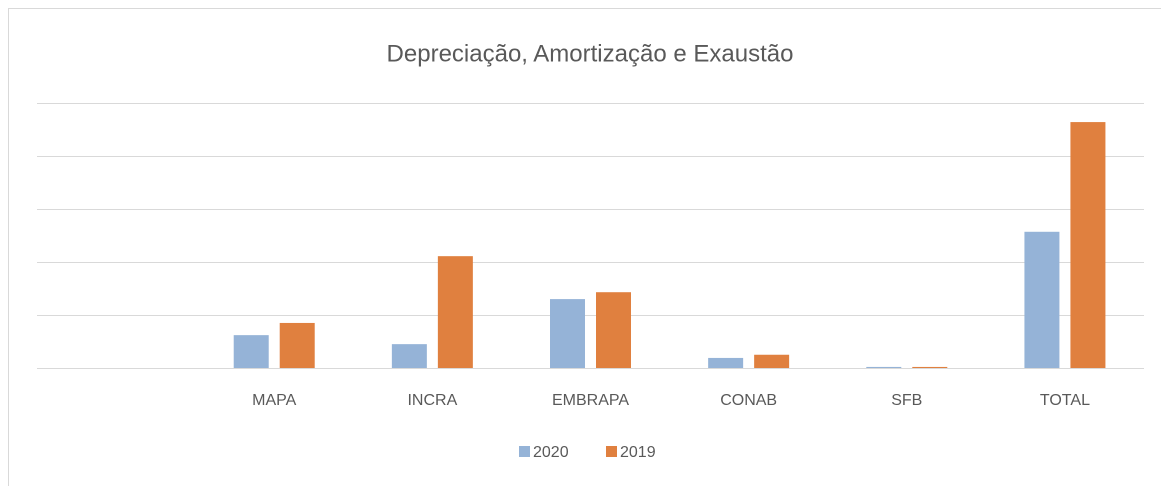  I want to click on x-tick-label: INCRA, so click(432, 400).